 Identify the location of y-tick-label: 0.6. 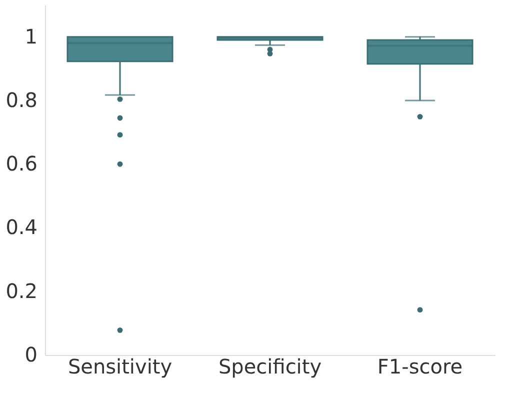
(22, 164).